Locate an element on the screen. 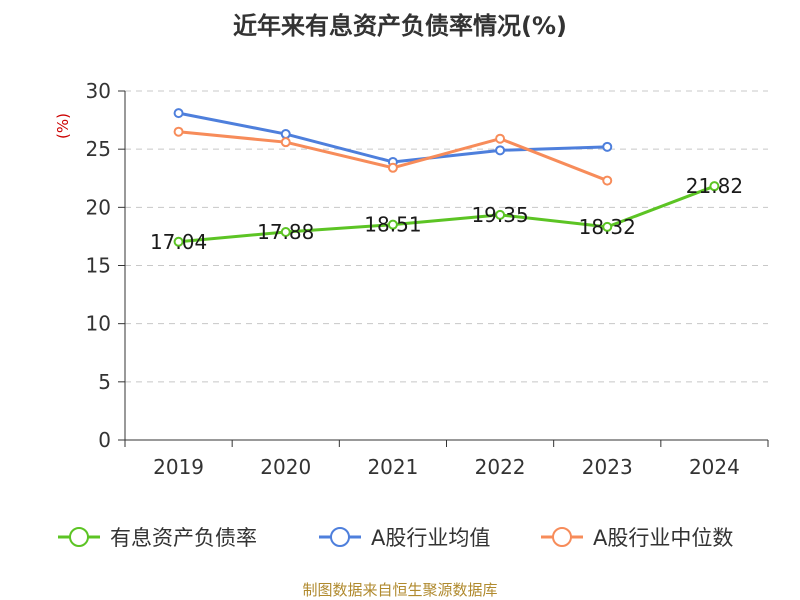 The image size is (800, 600). legend-label: 有息资产负债率 is located at coordinates (183, 538).